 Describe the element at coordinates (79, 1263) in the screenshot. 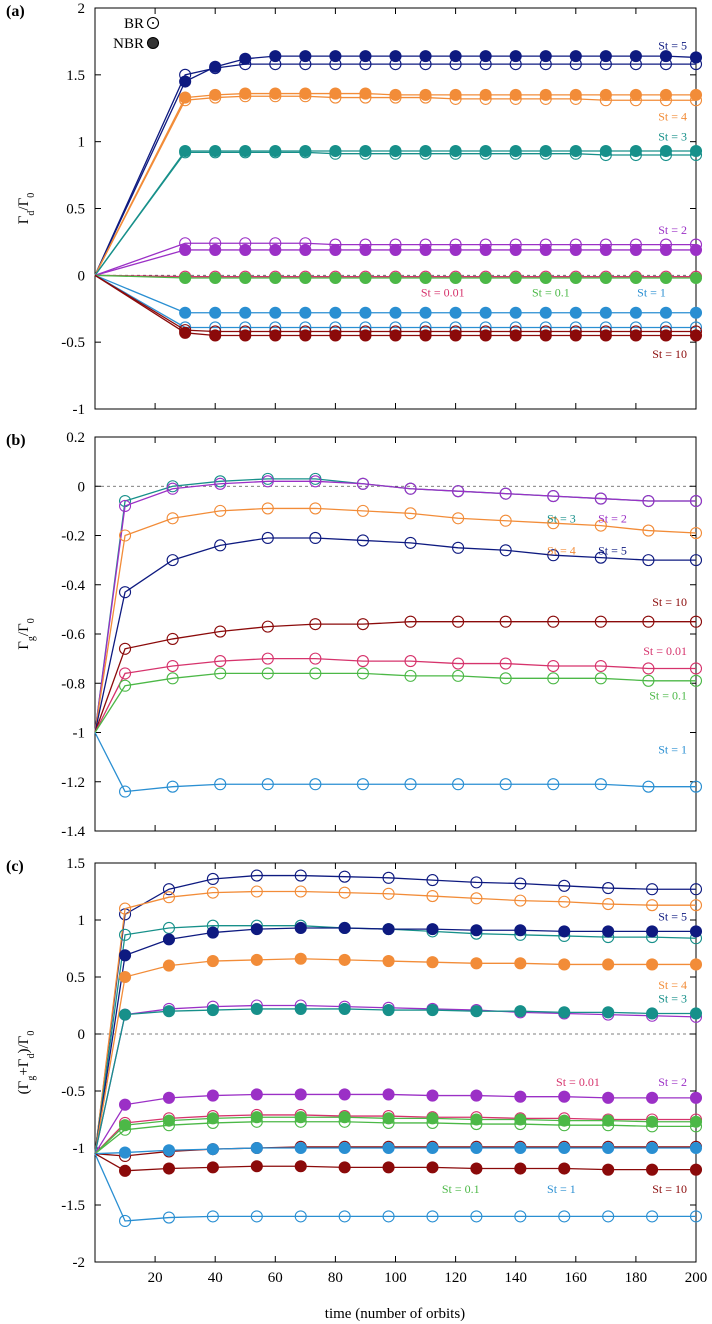

I see `y-tick-label: -2` at that location.